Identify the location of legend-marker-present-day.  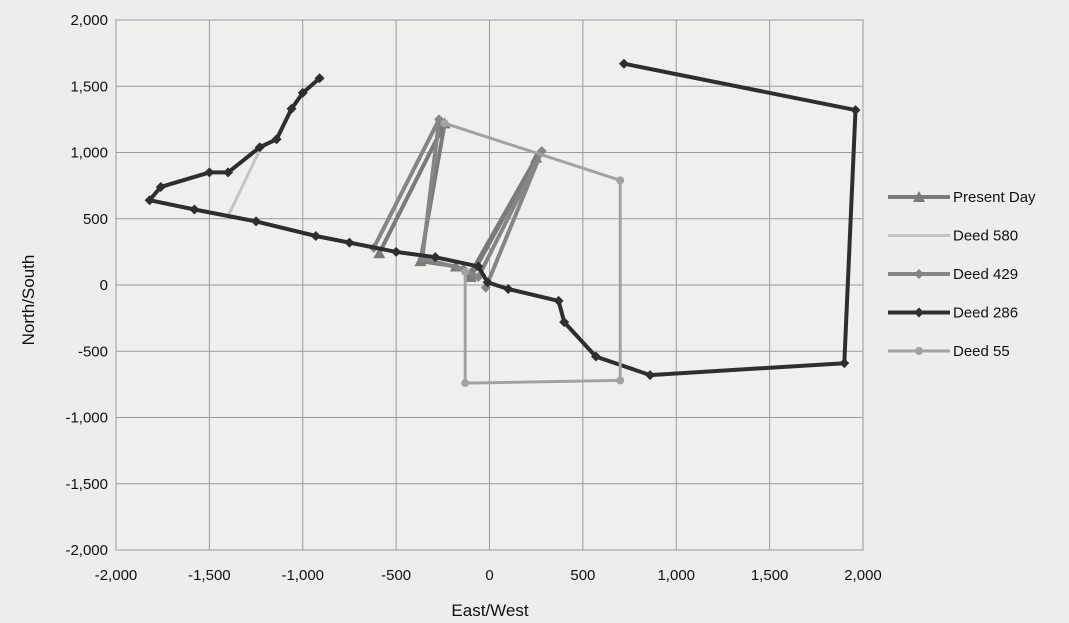
(919, 196).